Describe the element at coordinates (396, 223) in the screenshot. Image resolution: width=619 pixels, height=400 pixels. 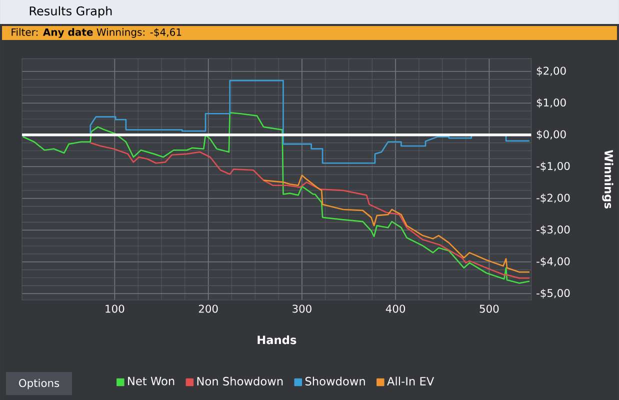
I see `line-series` at that location.